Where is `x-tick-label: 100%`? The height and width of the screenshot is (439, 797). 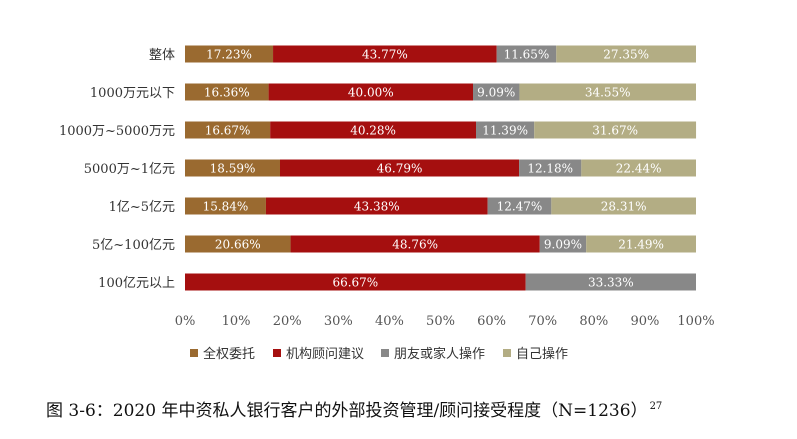 x-tick-label: 100% is located at coordinates (695, 321).